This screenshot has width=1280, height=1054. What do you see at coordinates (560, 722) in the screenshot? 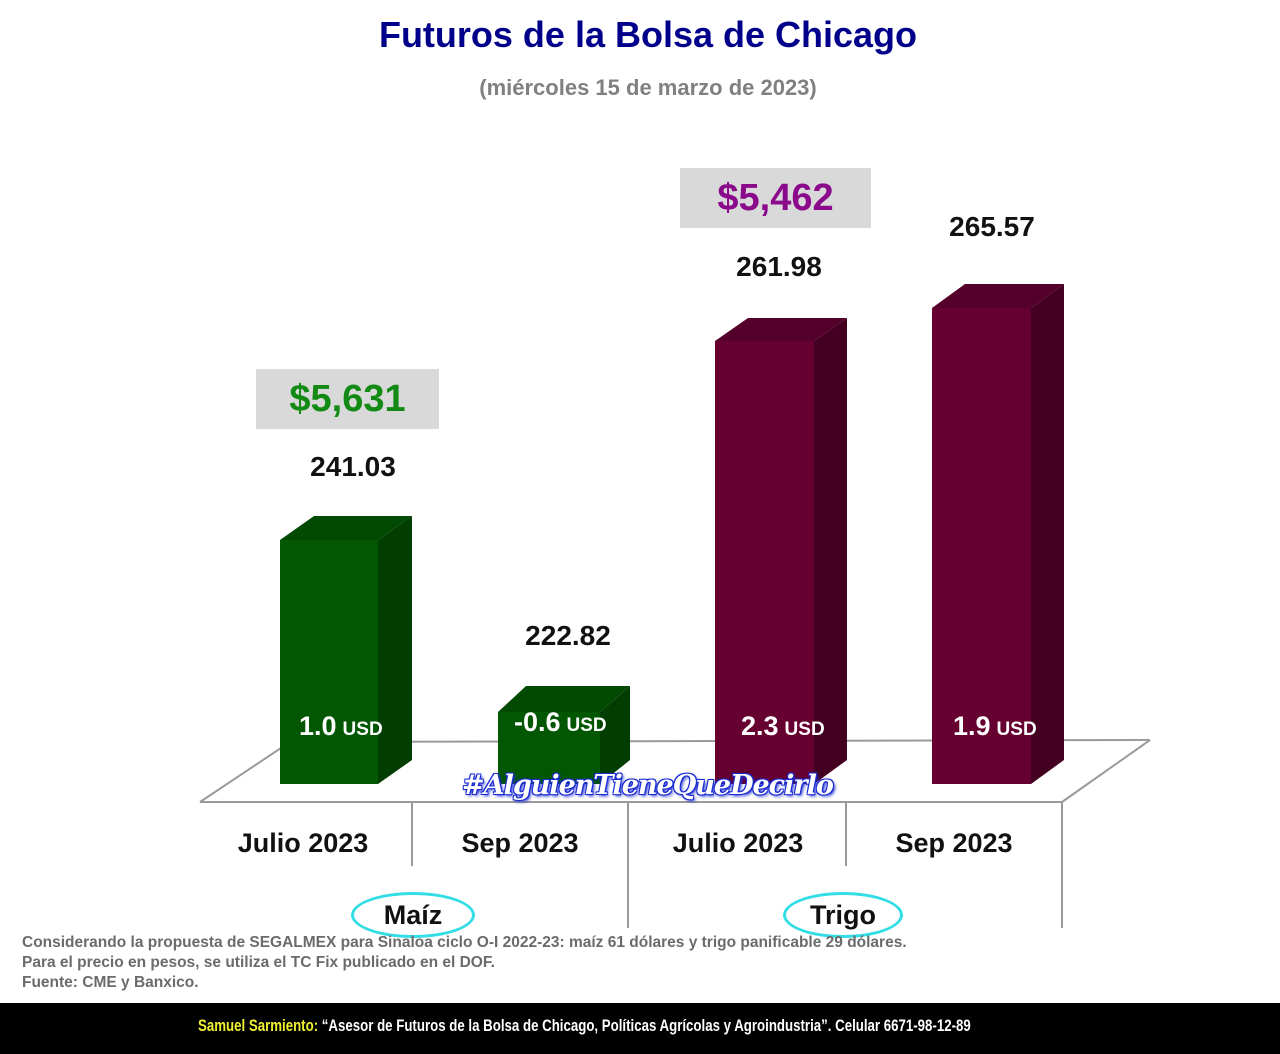
I see `change-label-maiz-sep: -0.6 USD` at bounding box center [560, 722].